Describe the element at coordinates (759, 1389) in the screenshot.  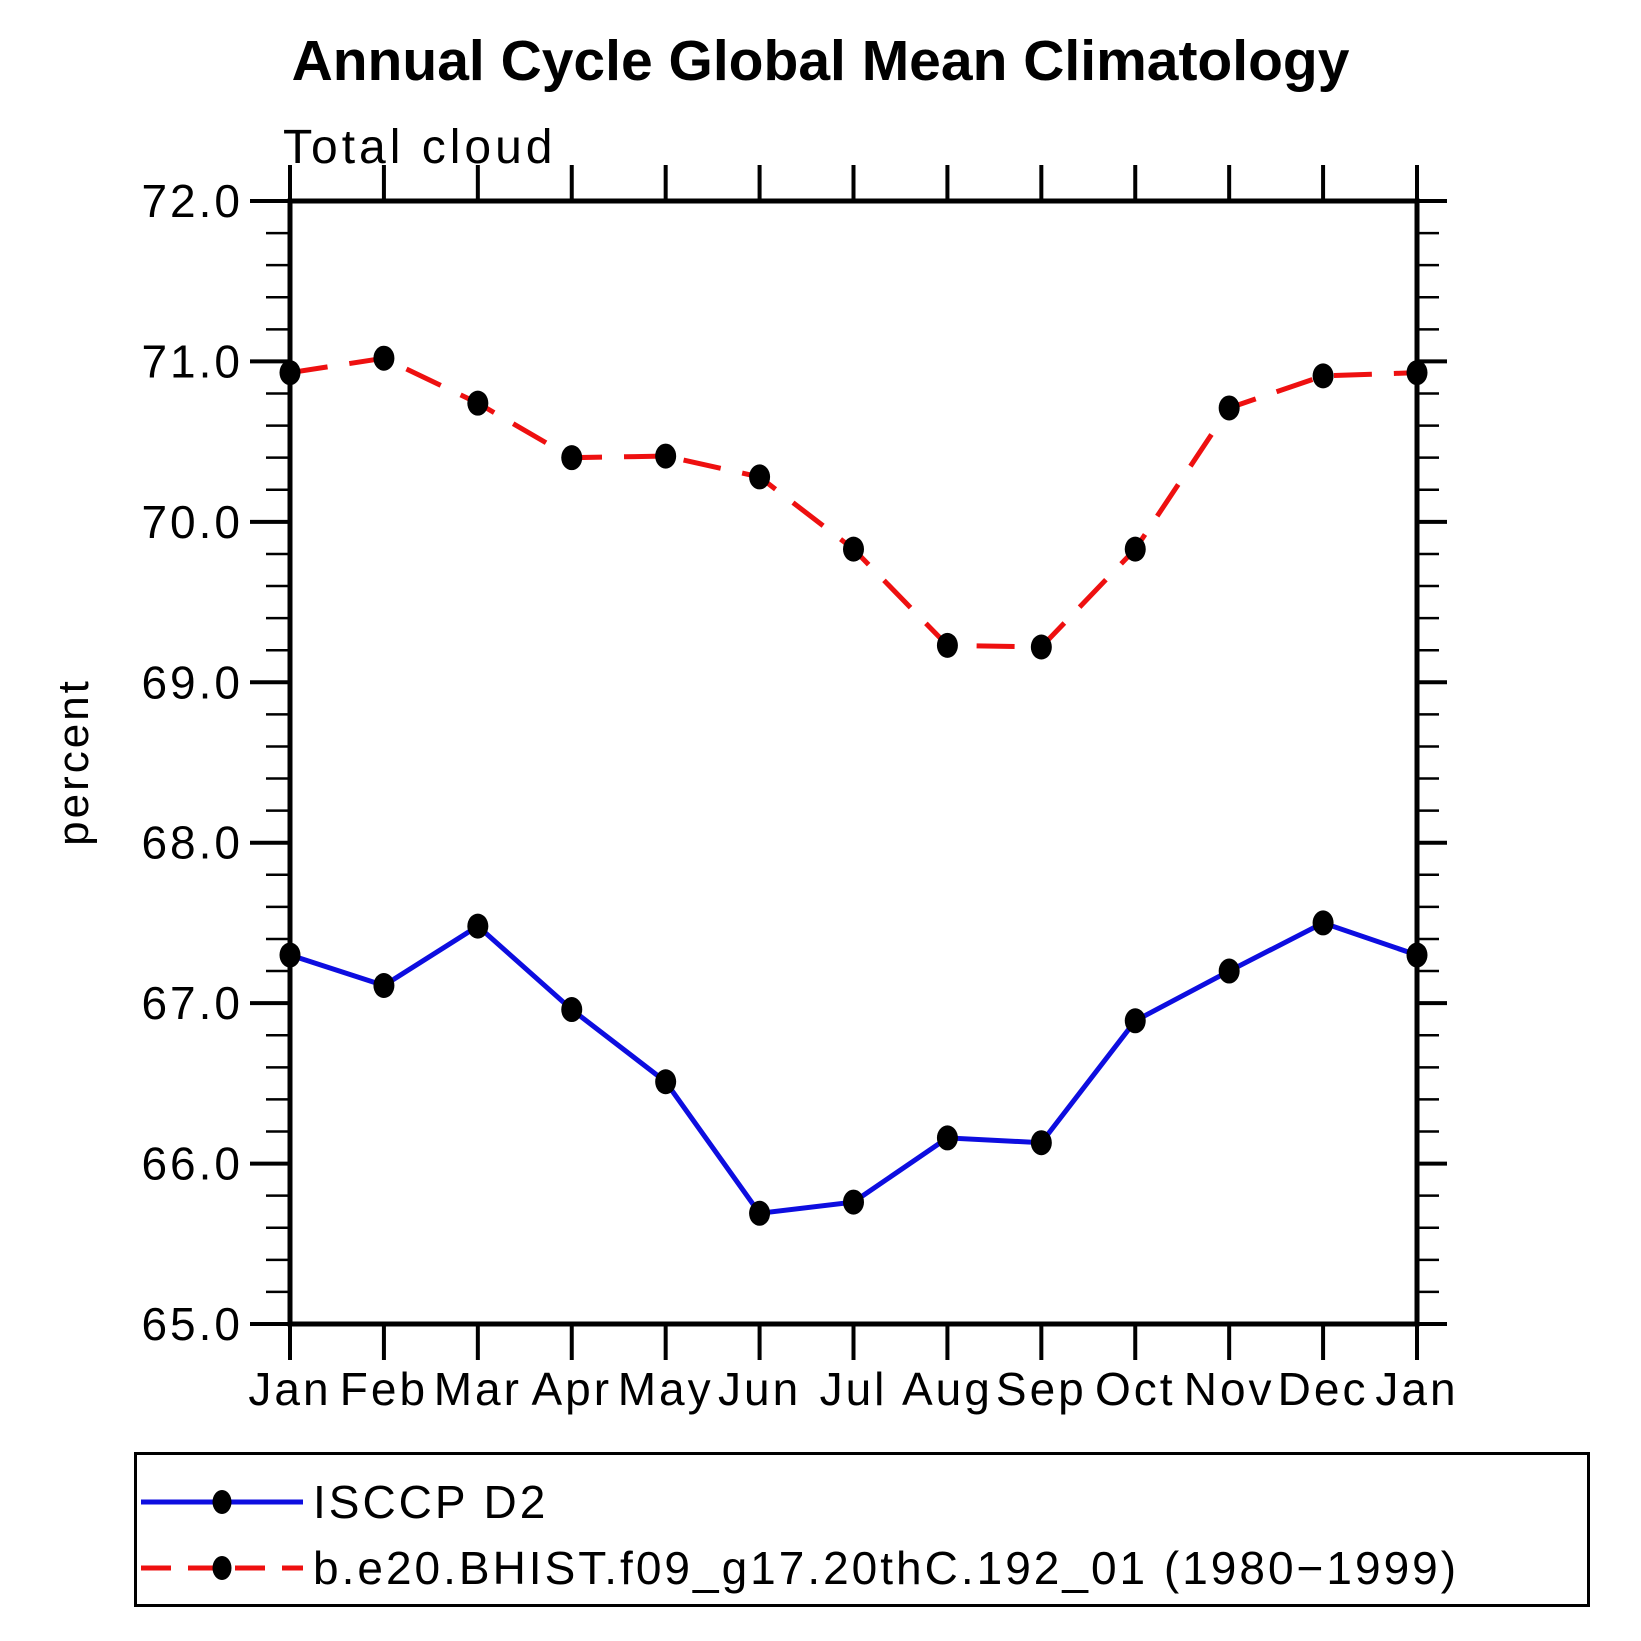
I see `x-tick-label: Jun` at that location.